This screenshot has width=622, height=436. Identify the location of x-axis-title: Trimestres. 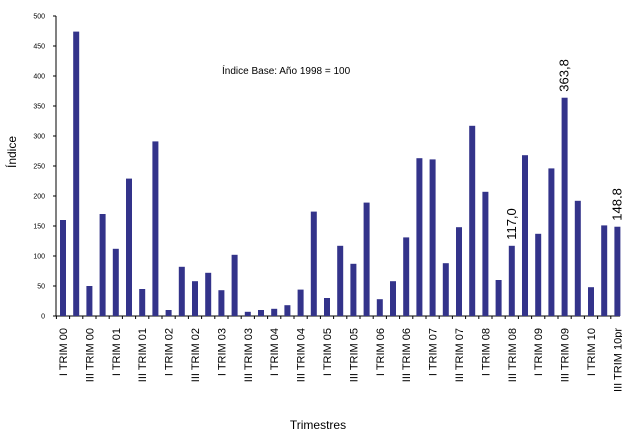
(318, 425).